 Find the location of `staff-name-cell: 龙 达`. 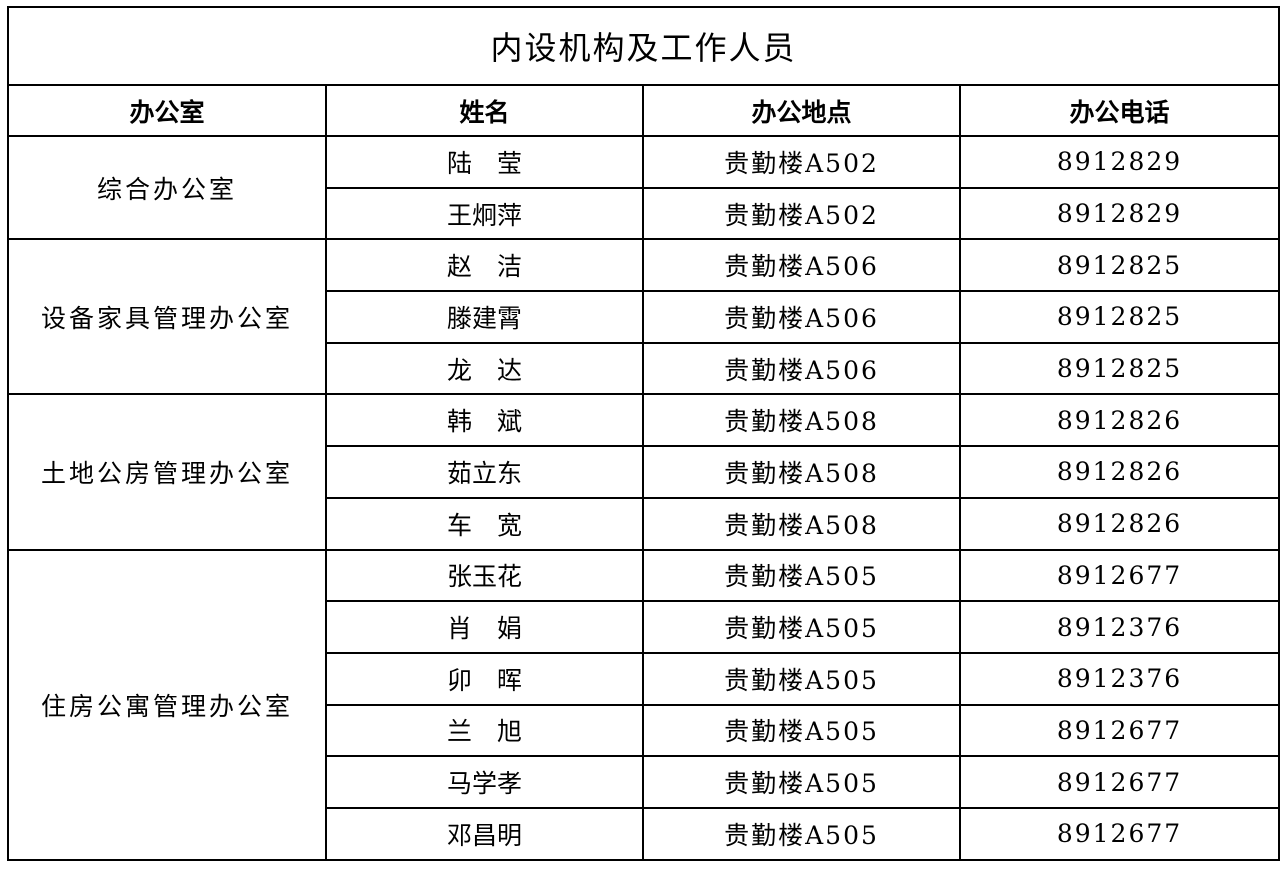

staff-name-cell: 龙 达 is located at coordinates (484, 368).